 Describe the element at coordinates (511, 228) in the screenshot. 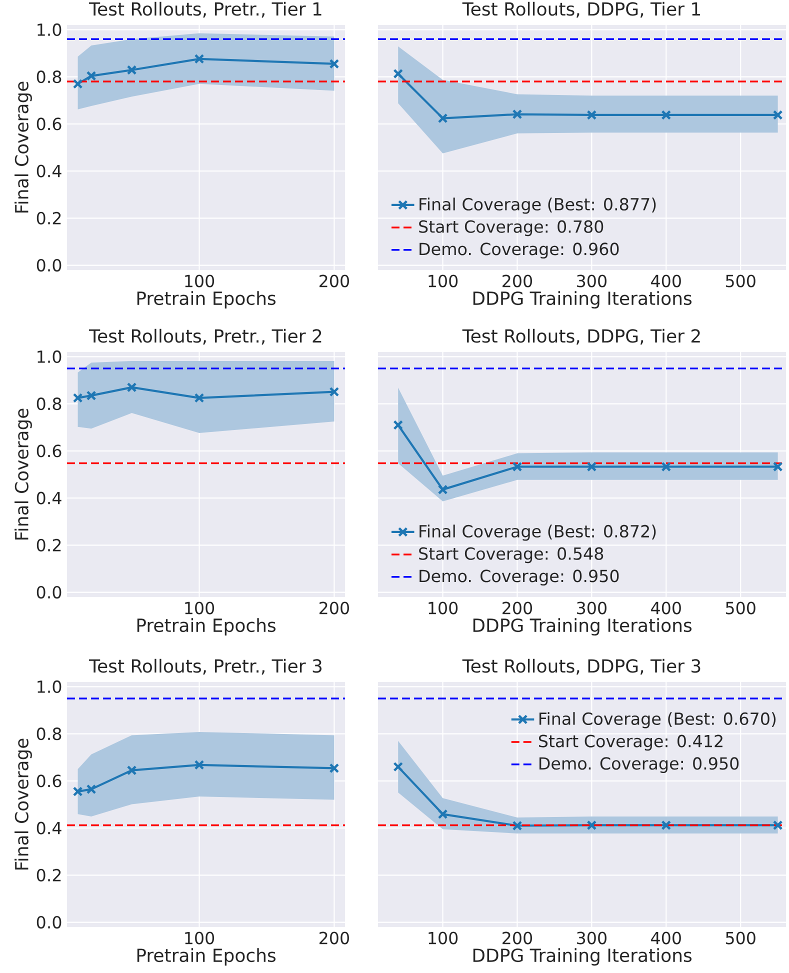

I see `legend-label: Start Coverage: 0.780` at that location.